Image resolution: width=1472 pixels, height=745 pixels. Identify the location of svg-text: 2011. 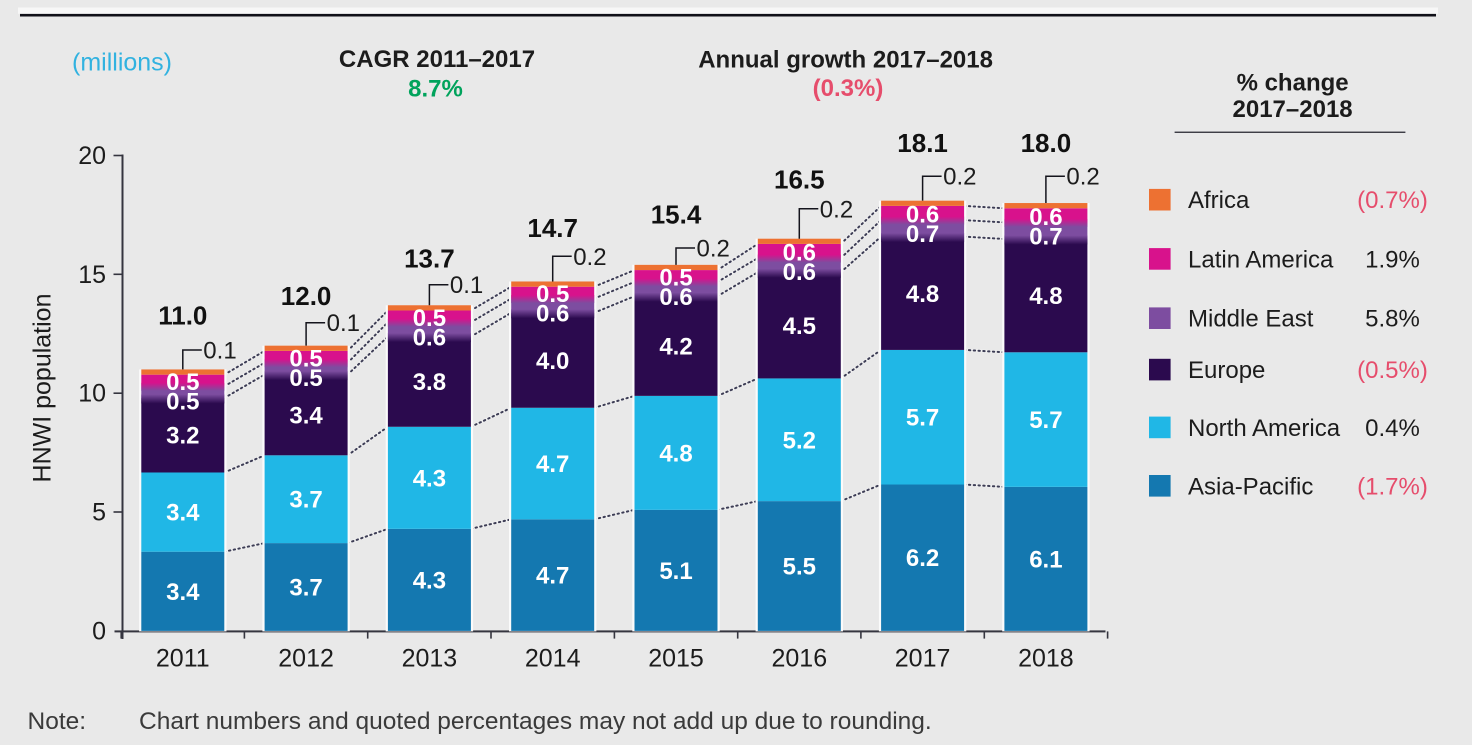
(183, 659).